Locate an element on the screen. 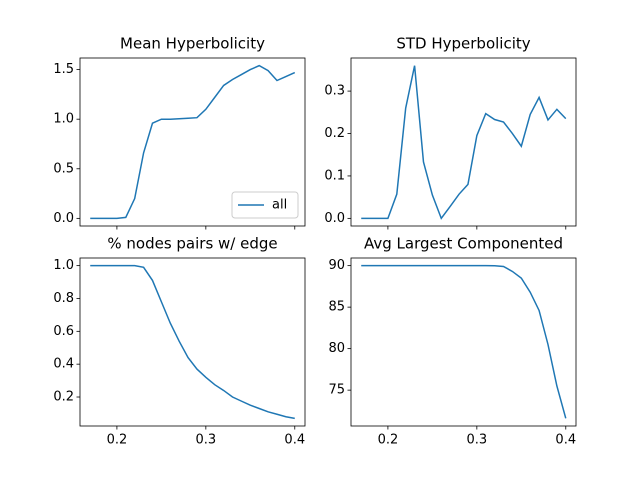  chart-title: % nodes pairs w/ edge is located at coordinates (192, 244).